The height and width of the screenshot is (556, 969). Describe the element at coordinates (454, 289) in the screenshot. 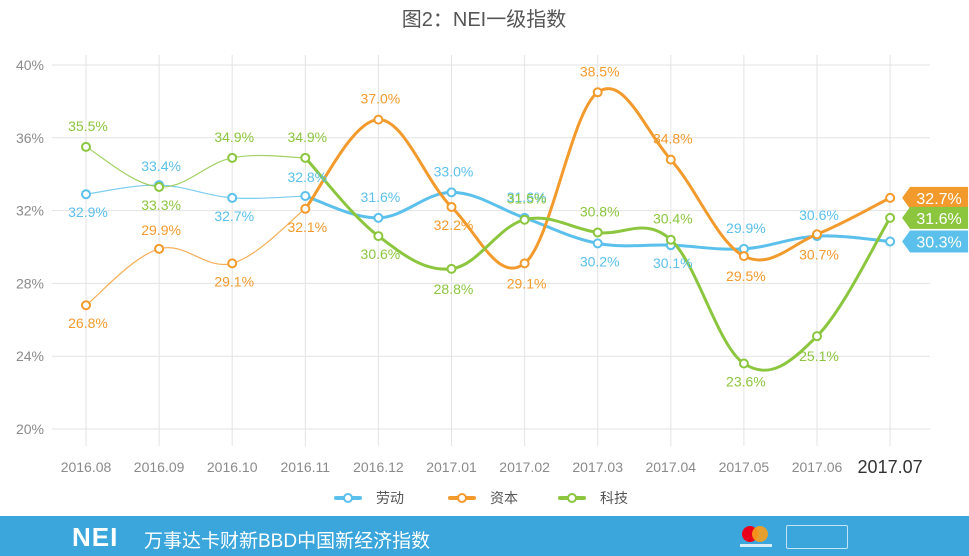

I see `data-label: 28.8%` at that location.